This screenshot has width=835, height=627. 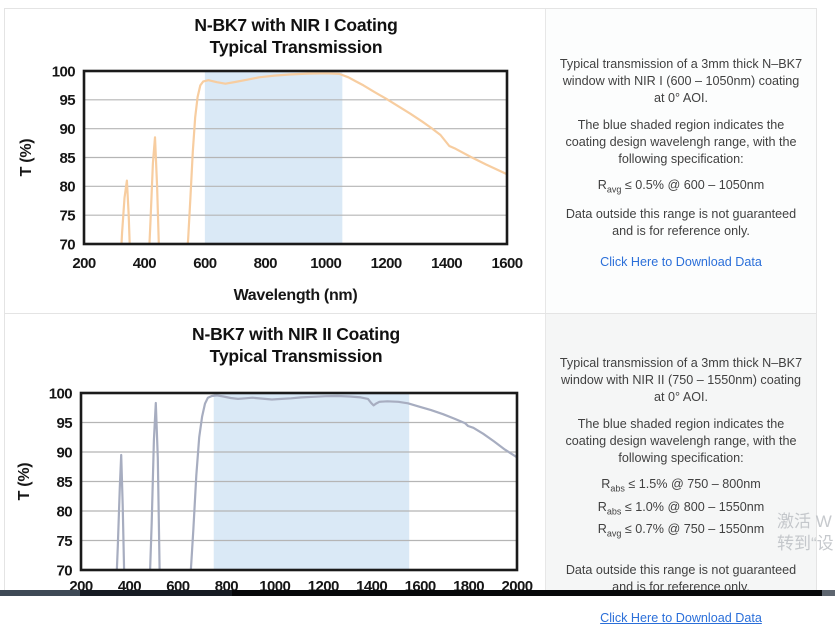 I want to click on nir1-title-line2: Typical Transmission, so click(x=296, y=46).